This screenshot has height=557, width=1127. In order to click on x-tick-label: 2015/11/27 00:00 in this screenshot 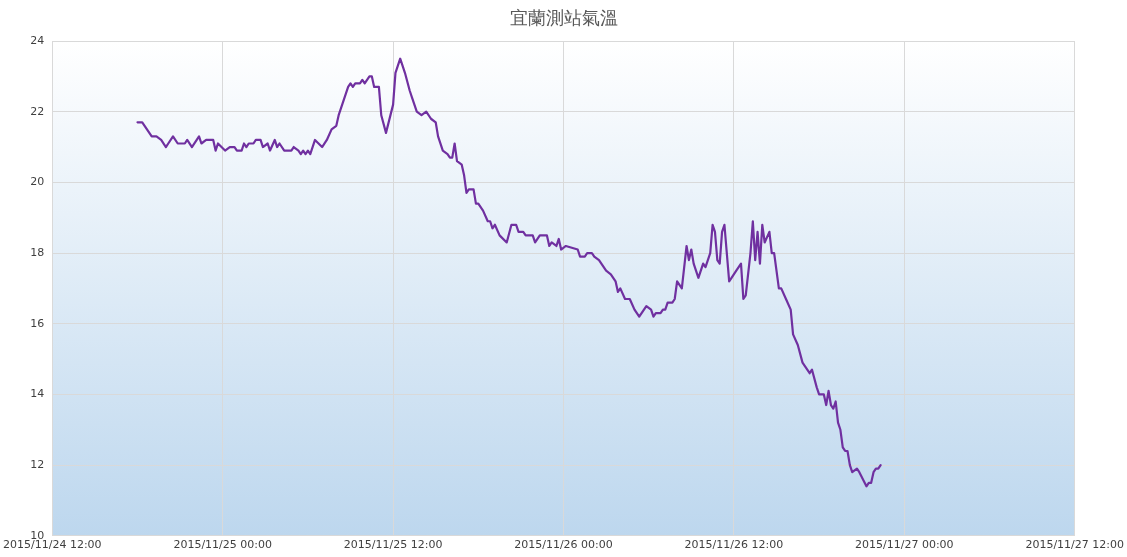, I will do `click(904, 545)`.